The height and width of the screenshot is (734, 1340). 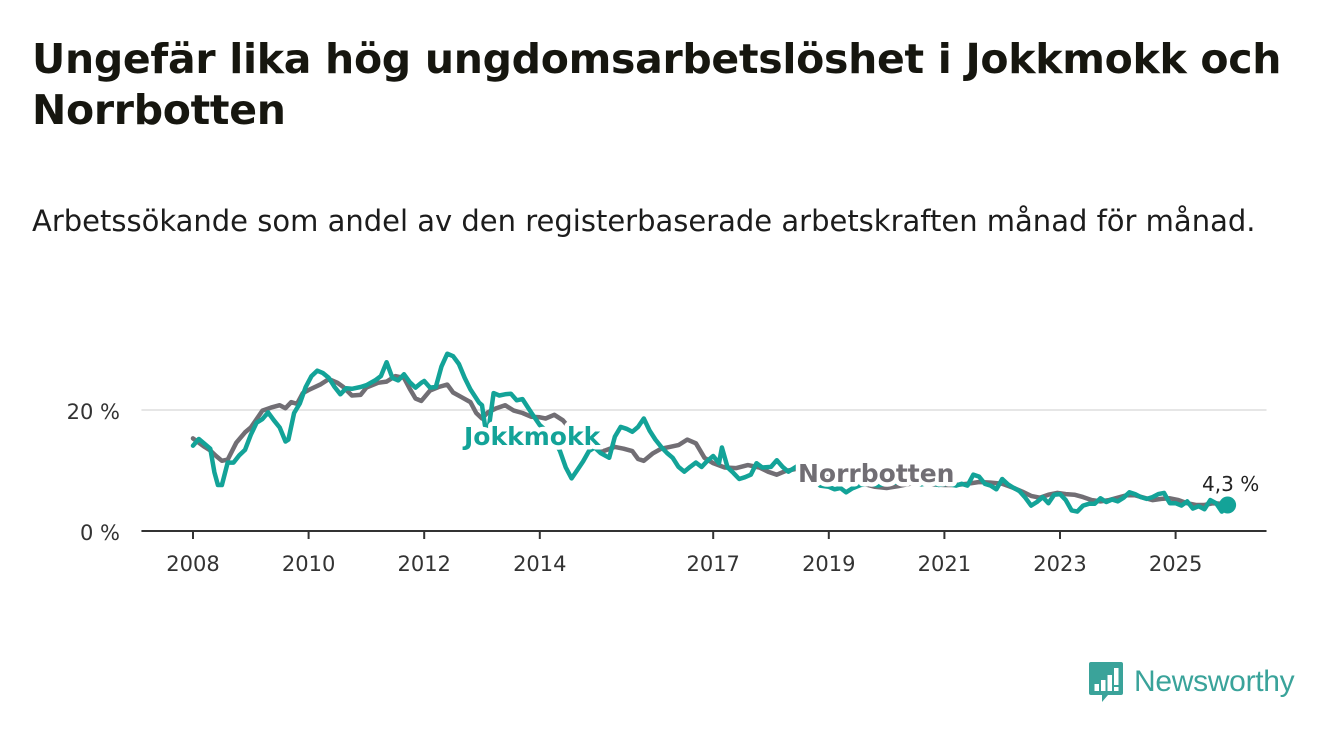 I want to click on label-layer: Jokkmokk Norrbotten 4,3 %, so click(x=860, y=458).